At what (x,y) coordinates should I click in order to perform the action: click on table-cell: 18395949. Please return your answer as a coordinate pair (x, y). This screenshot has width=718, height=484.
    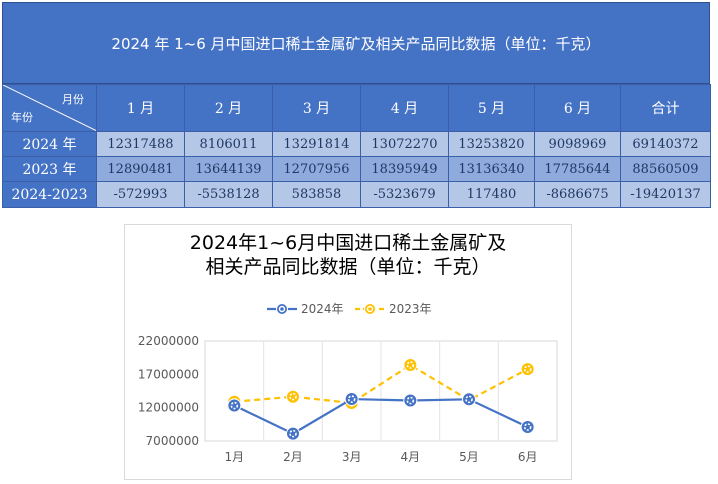
    Looking at the image, I should click on (404, 169).